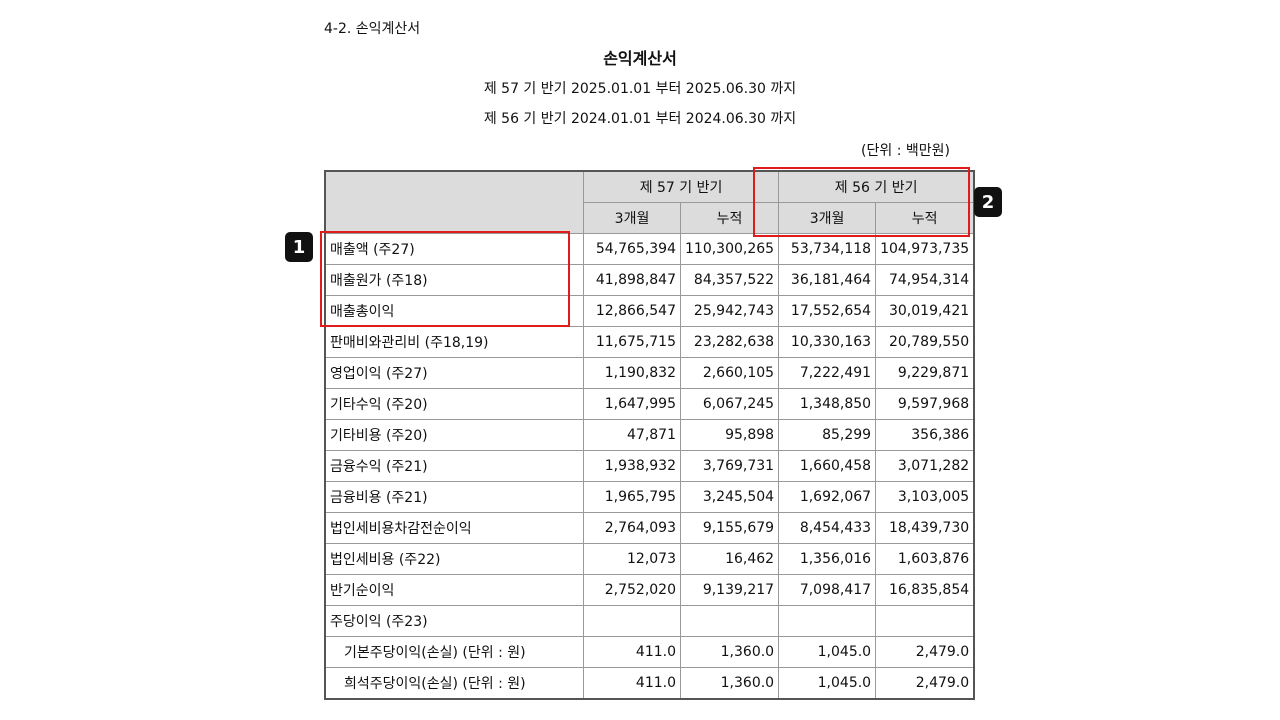  I want to click on row-label: 기타수익 (주20), so click(454, 404).